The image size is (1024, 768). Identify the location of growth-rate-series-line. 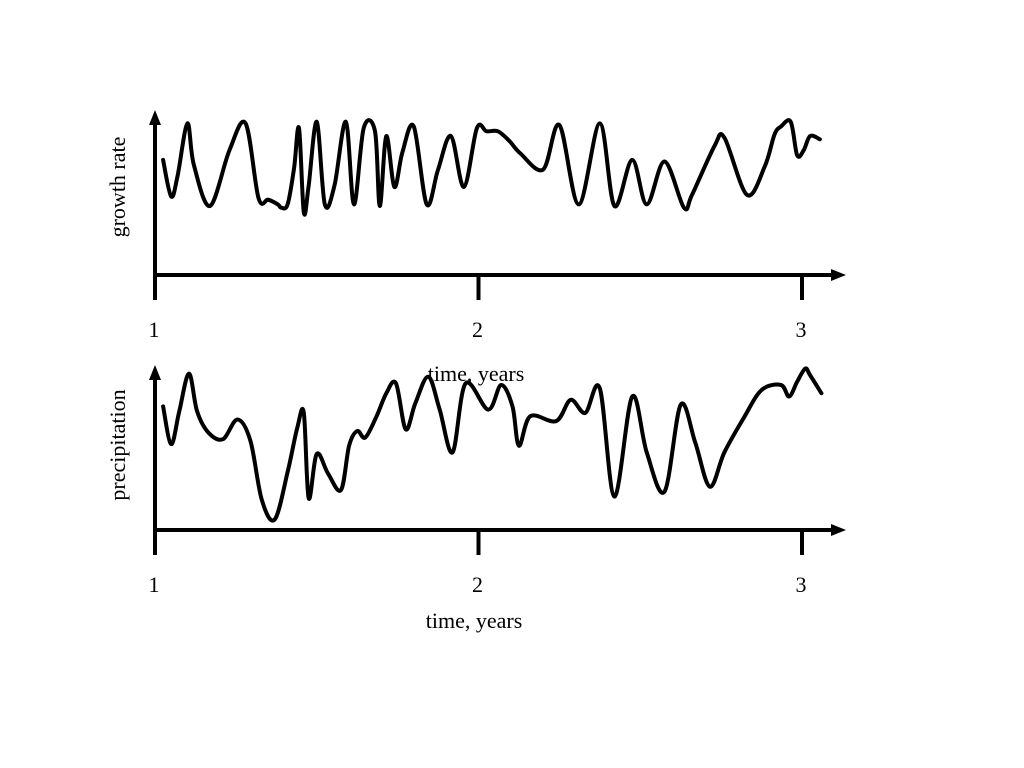
(491, 167).